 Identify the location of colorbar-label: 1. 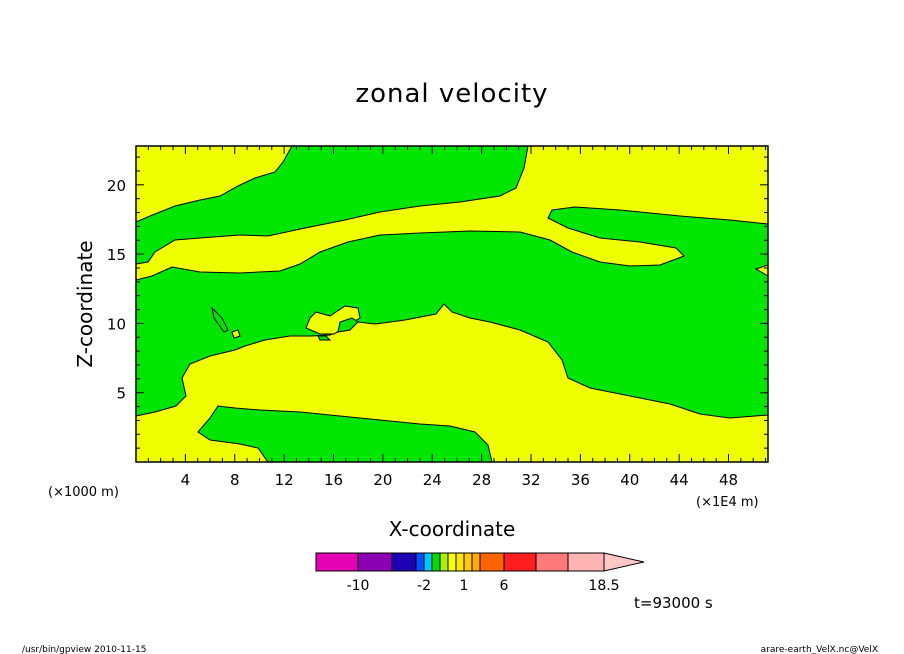
(464, 586).